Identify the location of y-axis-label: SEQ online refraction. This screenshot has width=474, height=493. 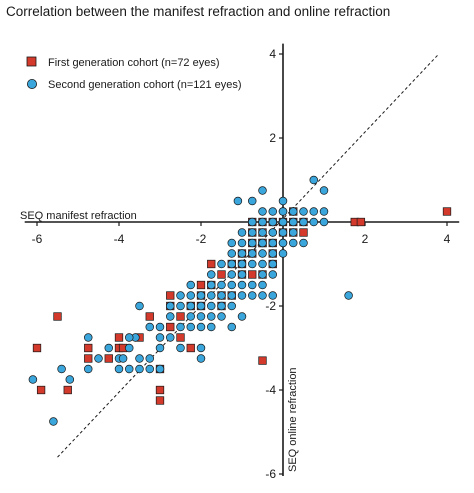
(293, 419).